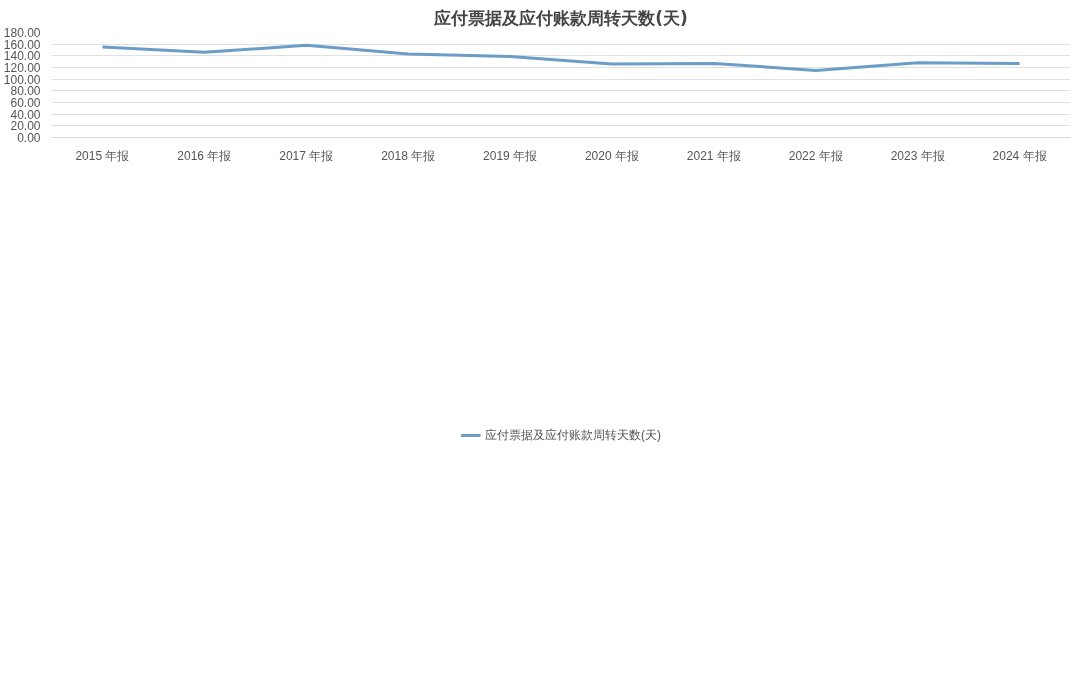  I want to click on x-tick-label: 2019 年报, so click(510, 155).